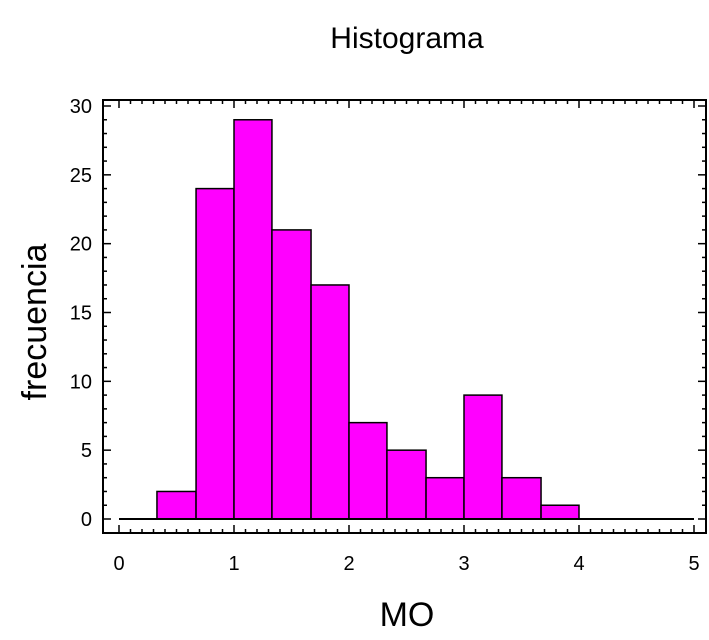 Image resolution: width=709 pixels, height=640 pixels. What do you see at coordinates (578, 564) in the screenshot?
I see `x-tick-label-4: 4` at bounding box center [578, 564].